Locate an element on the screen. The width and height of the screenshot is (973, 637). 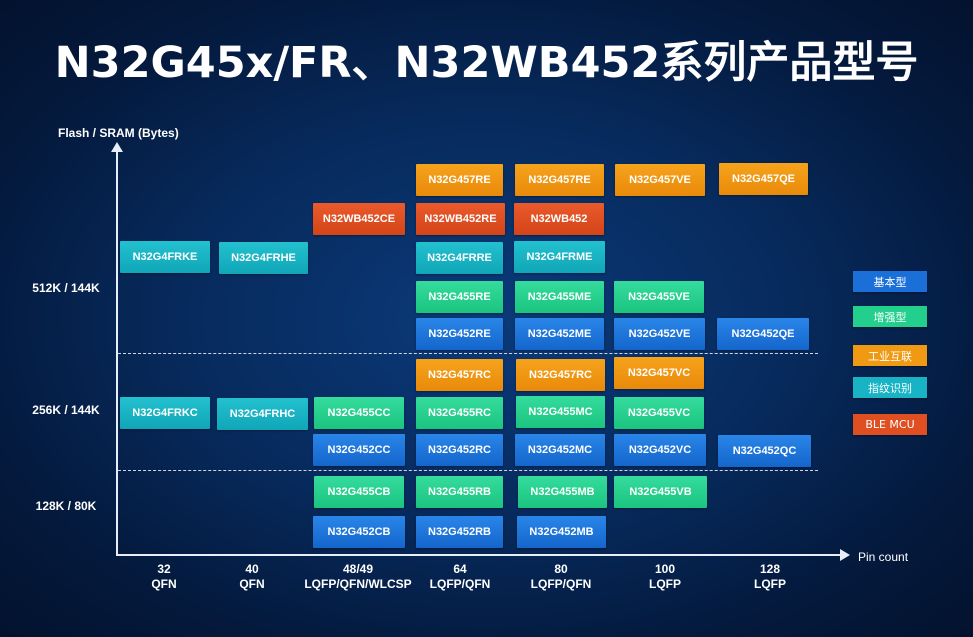
page-title: N32G45x/FR、N32WB452系列产品型号 is located at coordinates (486, 63).